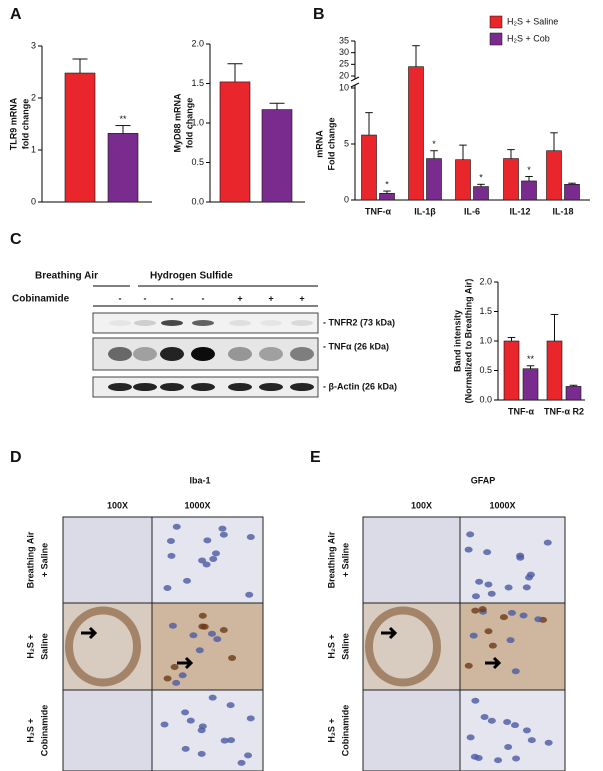  What do you see at coordinates (270, 298) in the screenshot?
I see `lane-sign: +` at bounding box center [270, 298].